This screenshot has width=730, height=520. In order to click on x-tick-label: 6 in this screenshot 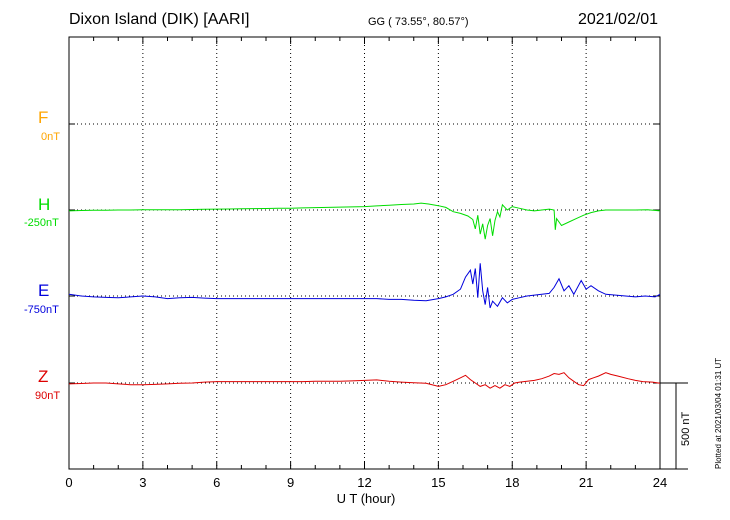, I will do `click(217, 482)`.